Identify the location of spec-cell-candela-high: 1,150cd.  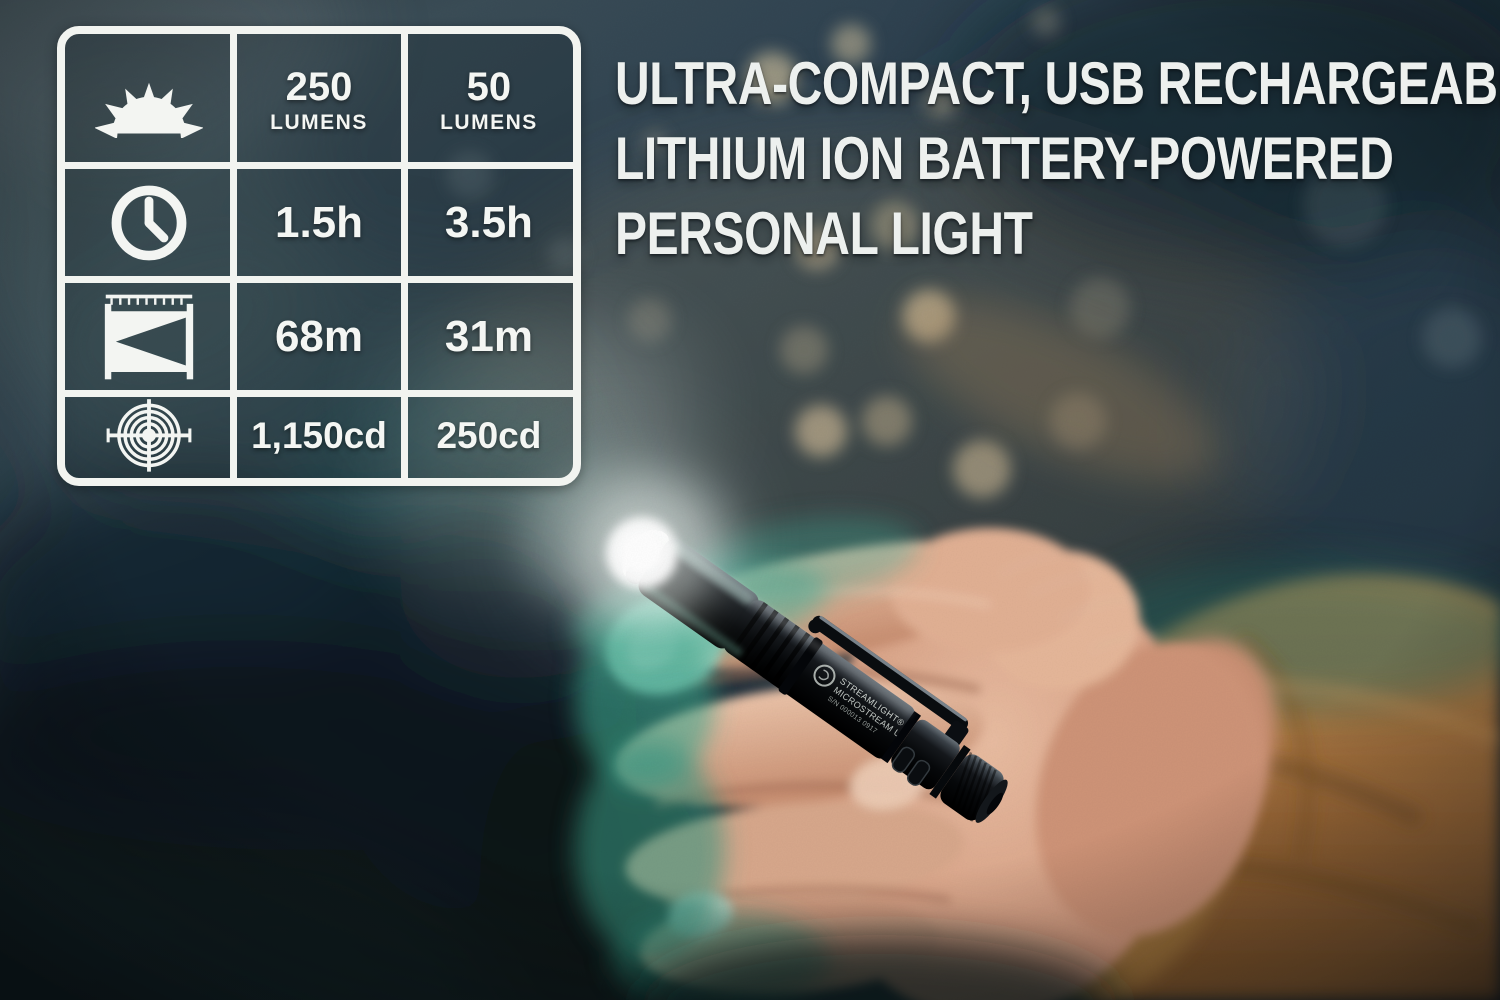
(319, 435).